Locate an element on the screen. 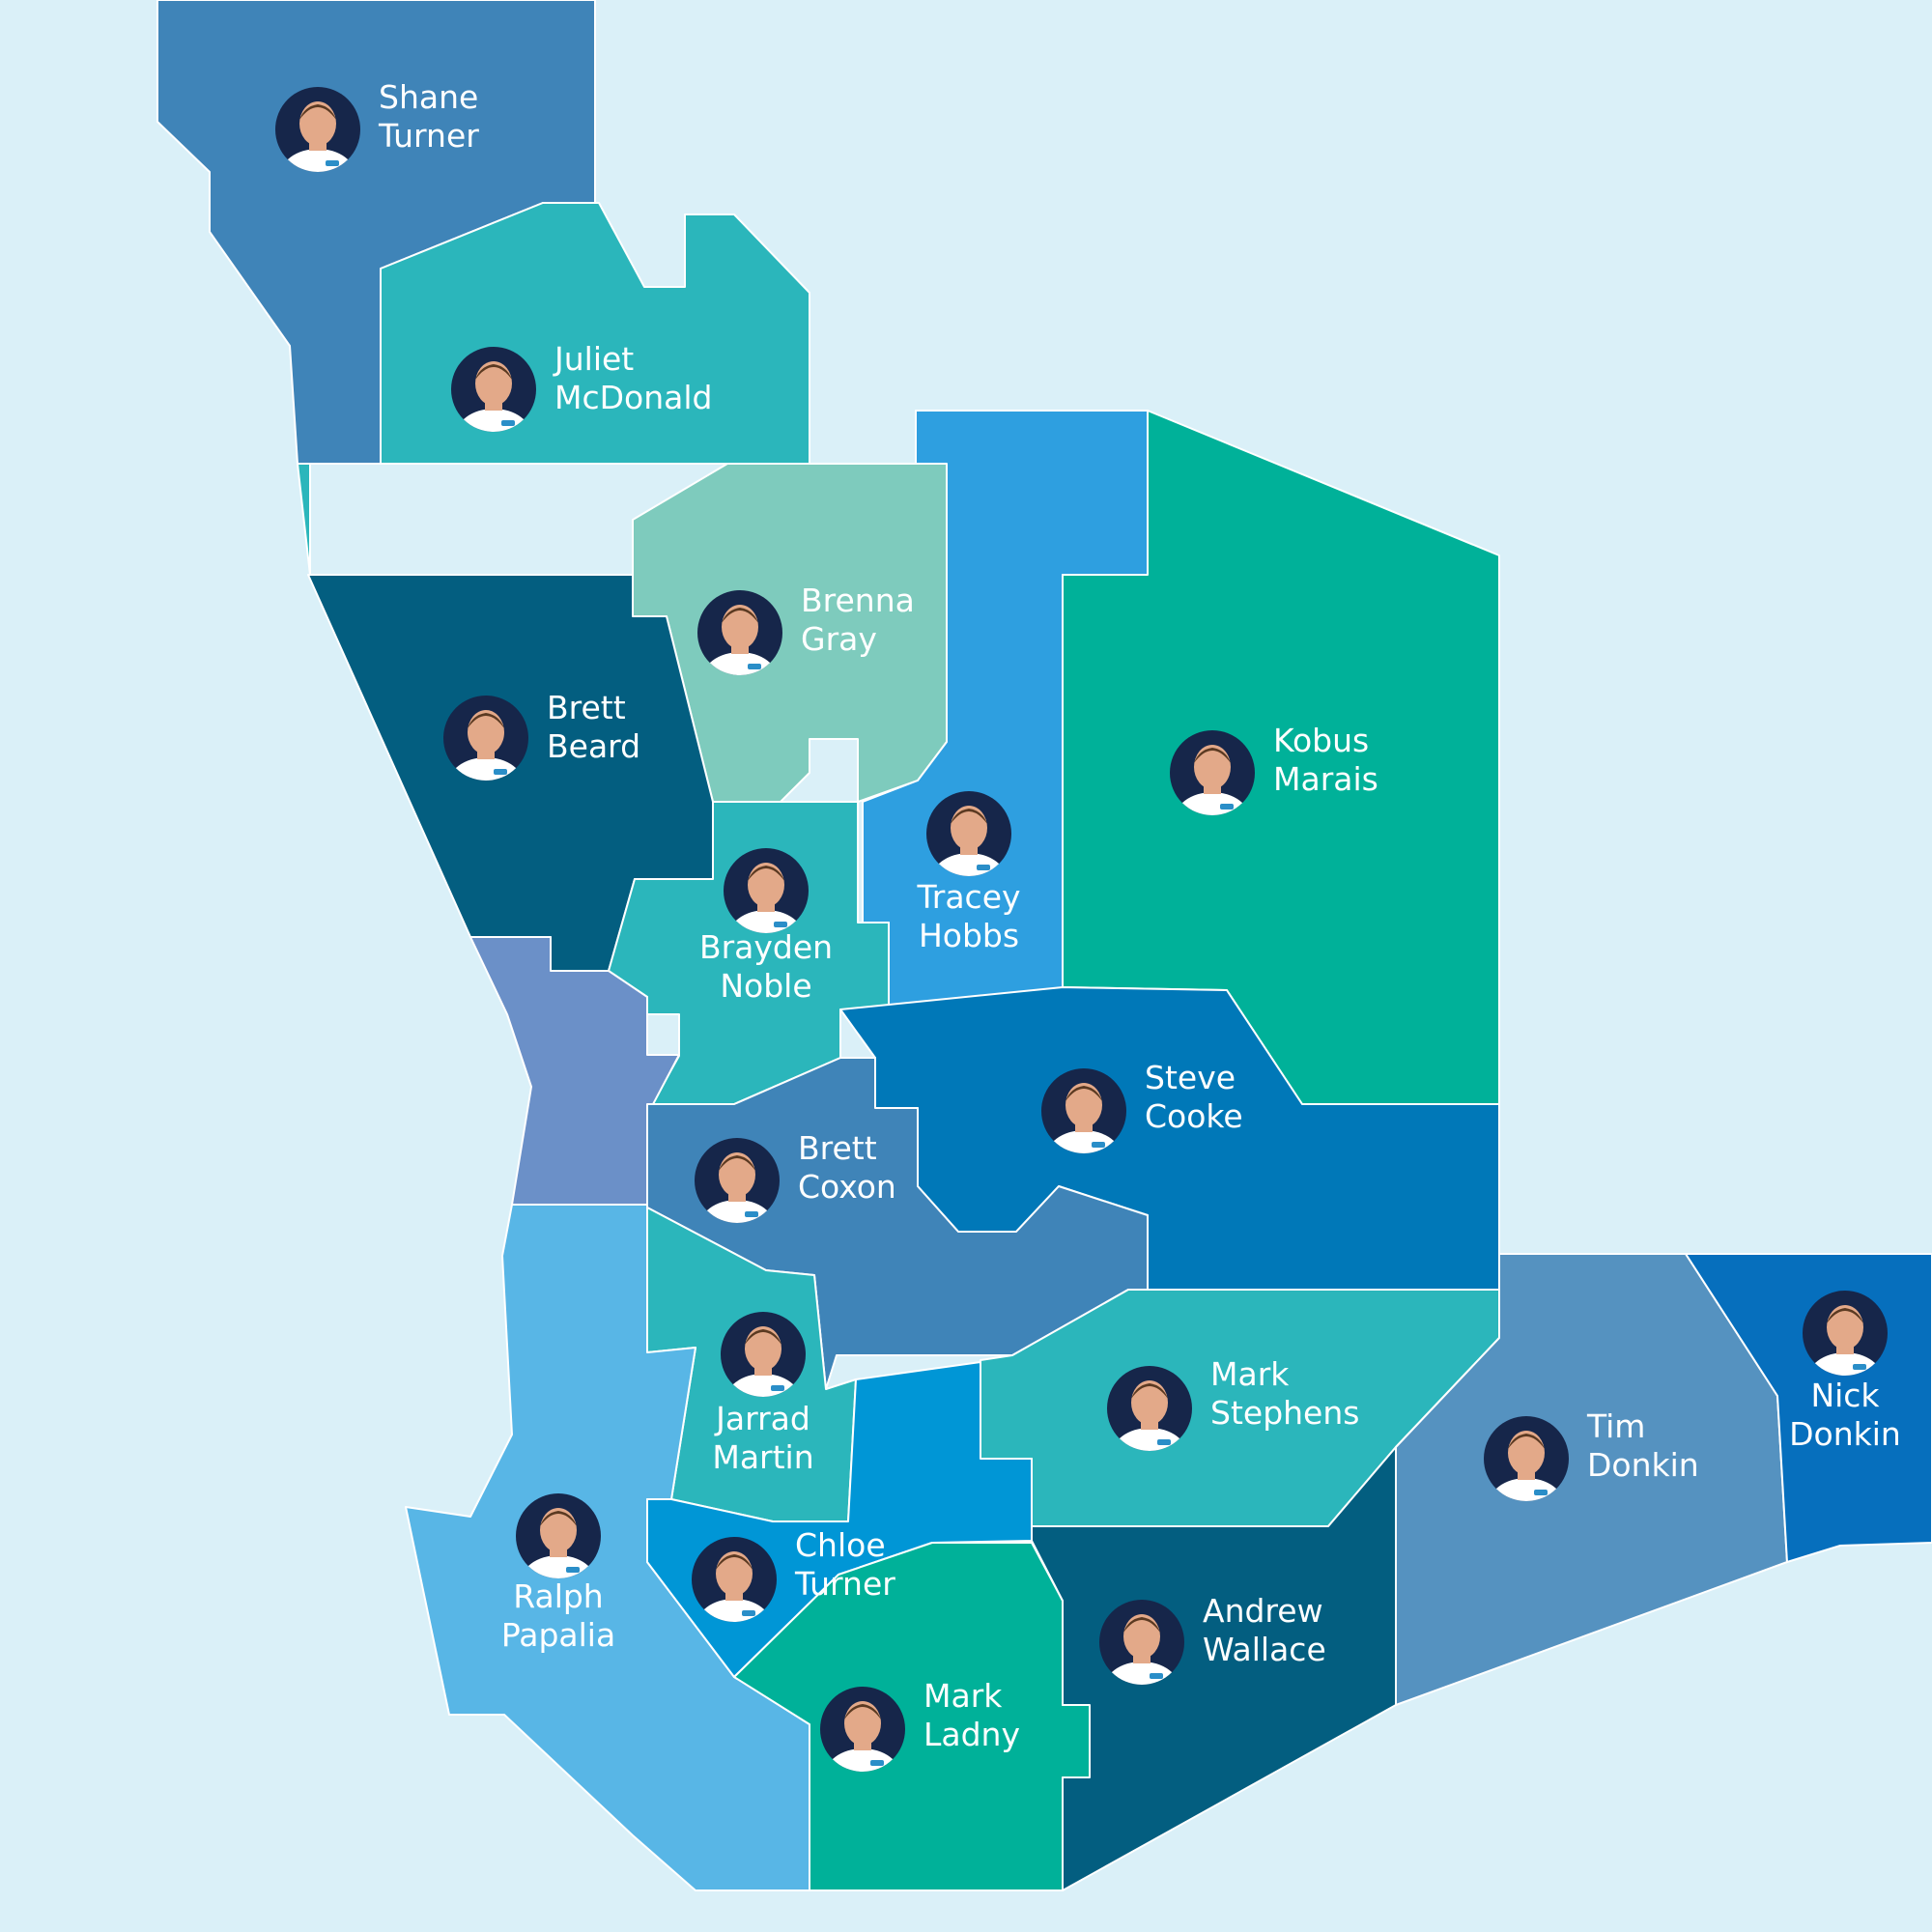 This screenshot has height=1932, width=1932. rep-first-name: Kobus is located at coordinates (1321, 740).